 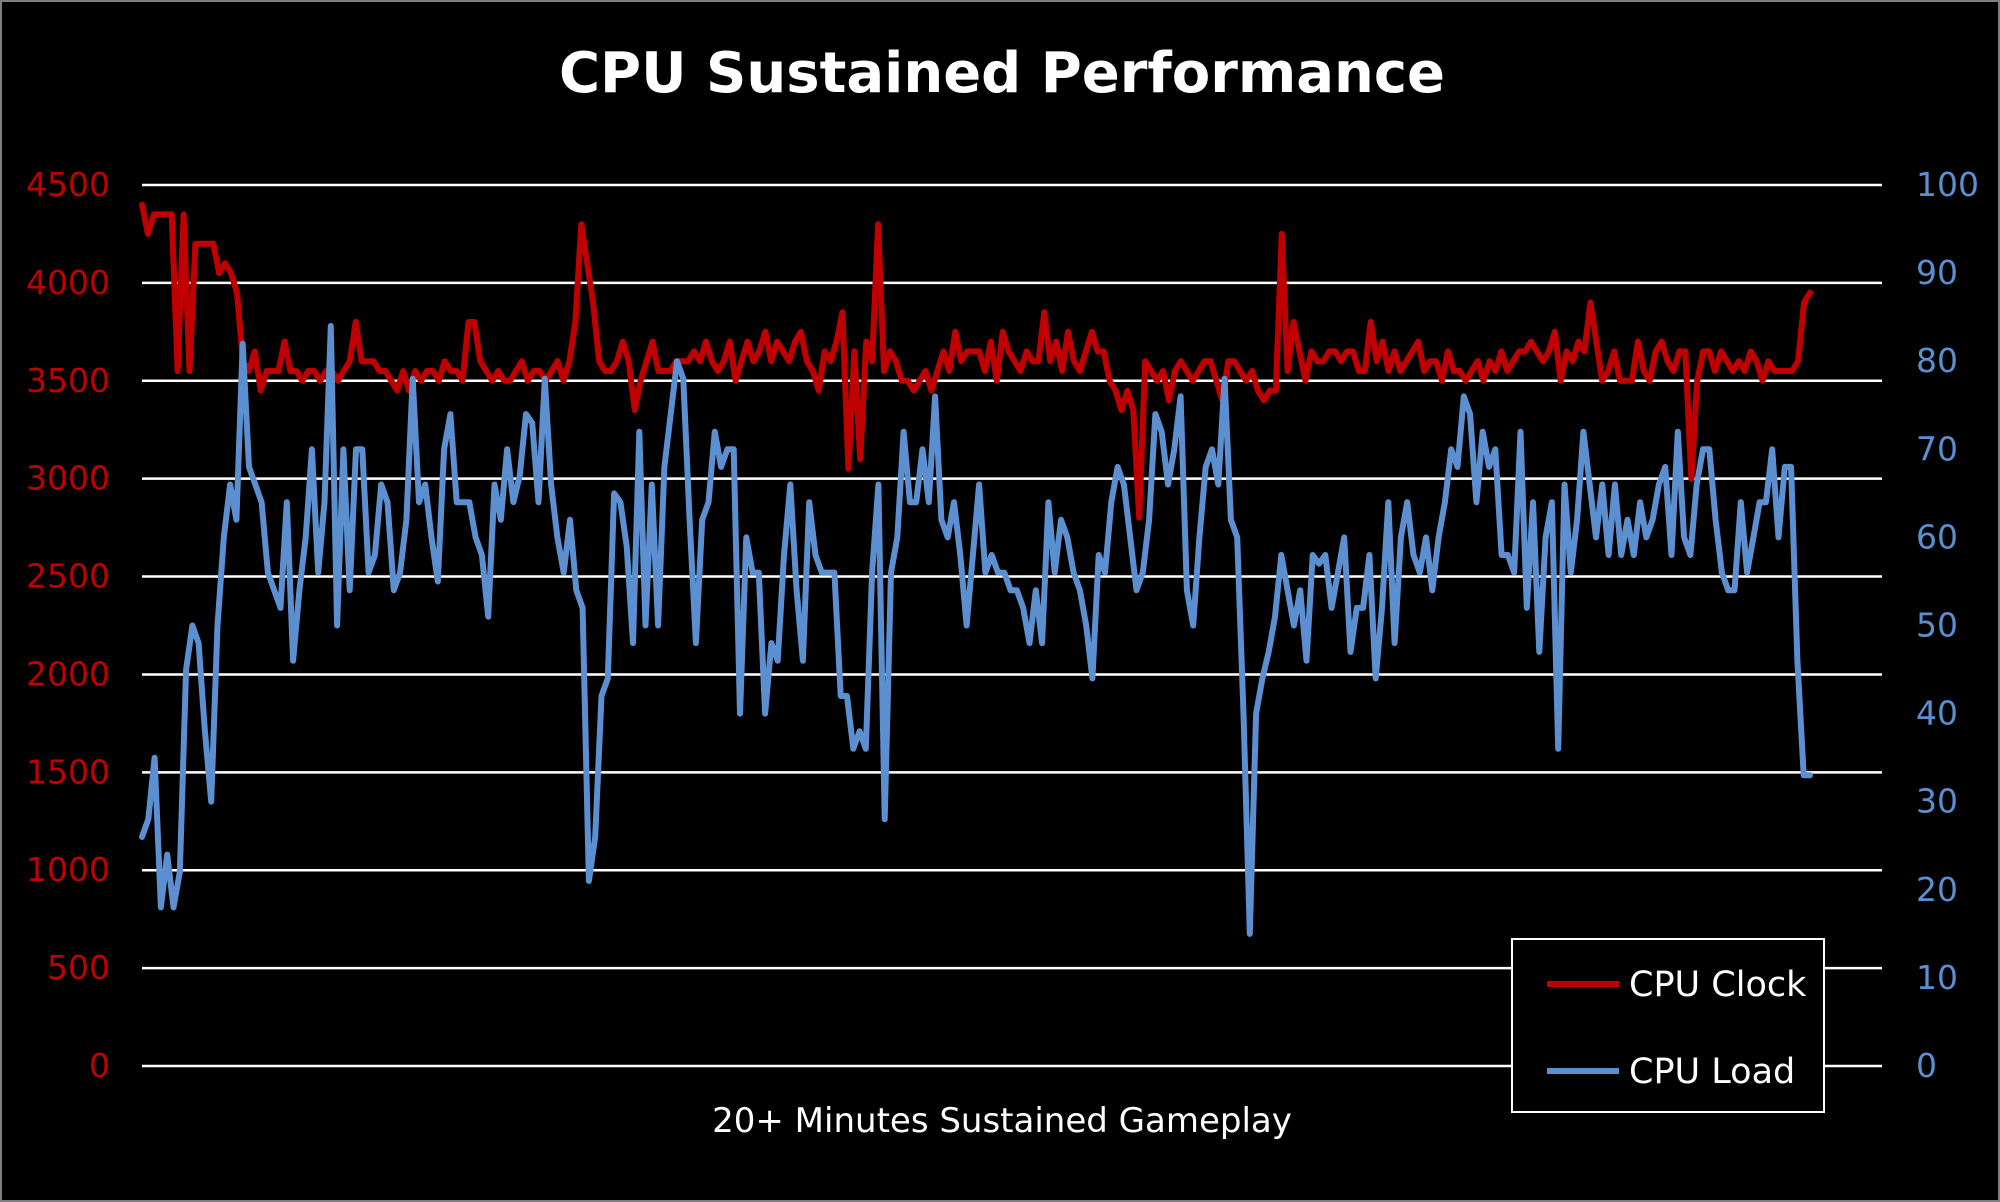 What do you see at coordinates (1937, 448) in the screenshot?
I see `right-tick-label: 70` at bounding box center [1937, 448].